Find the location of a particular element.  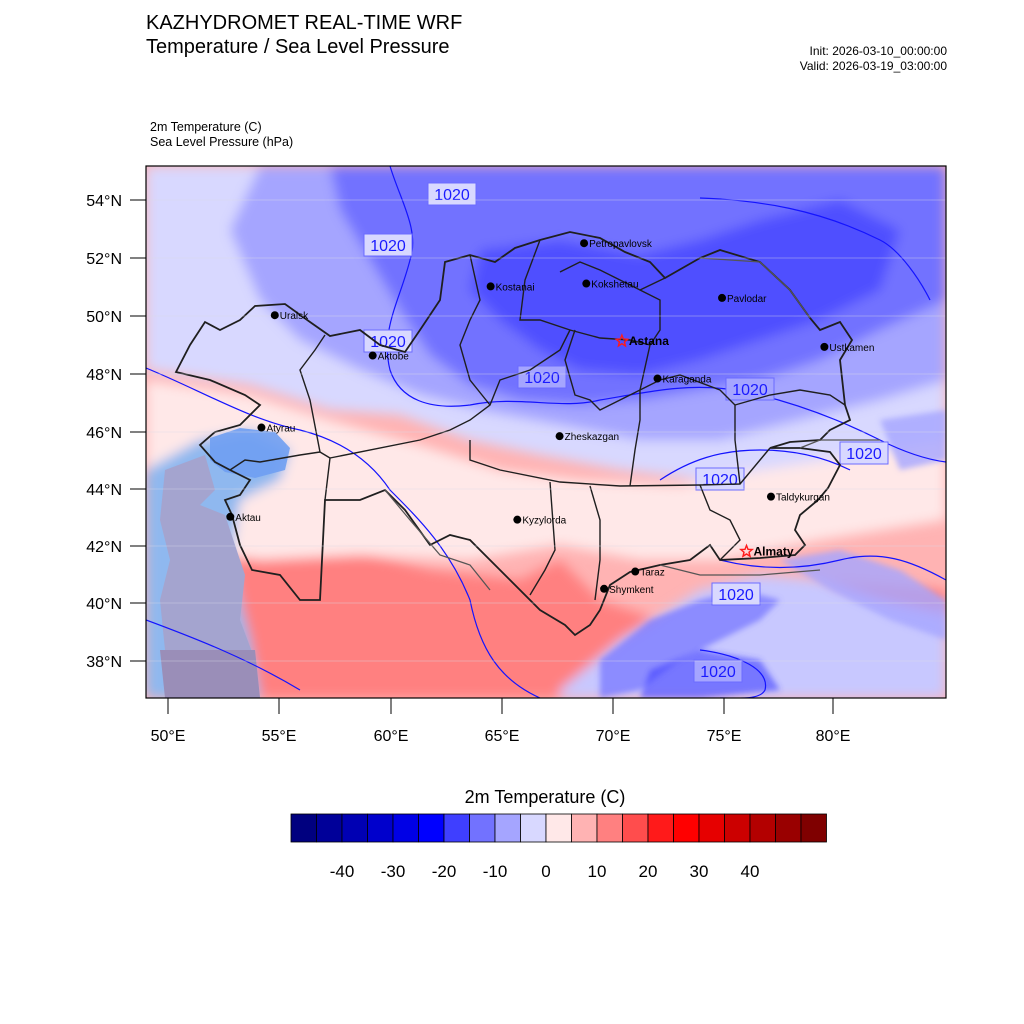

colorbar-tick-label: -20 is located at coordinates (444, 871).